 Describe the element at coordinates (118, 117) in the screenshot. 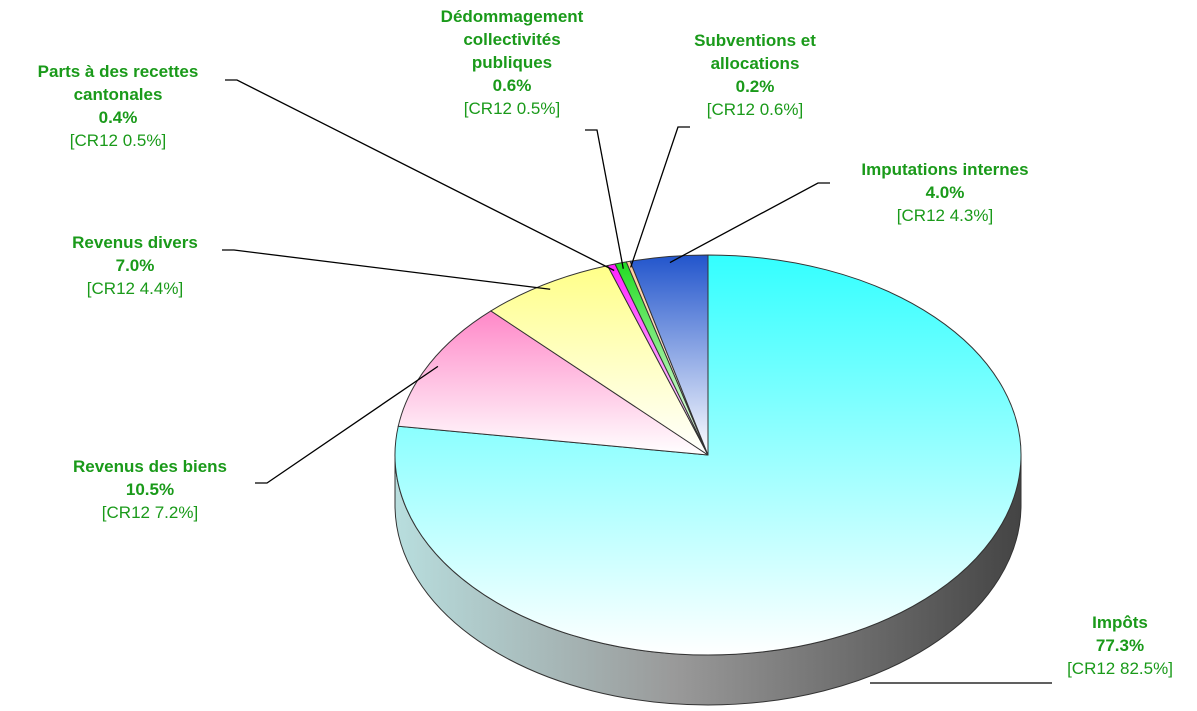

I see `value-label: 0.4%` at that location.